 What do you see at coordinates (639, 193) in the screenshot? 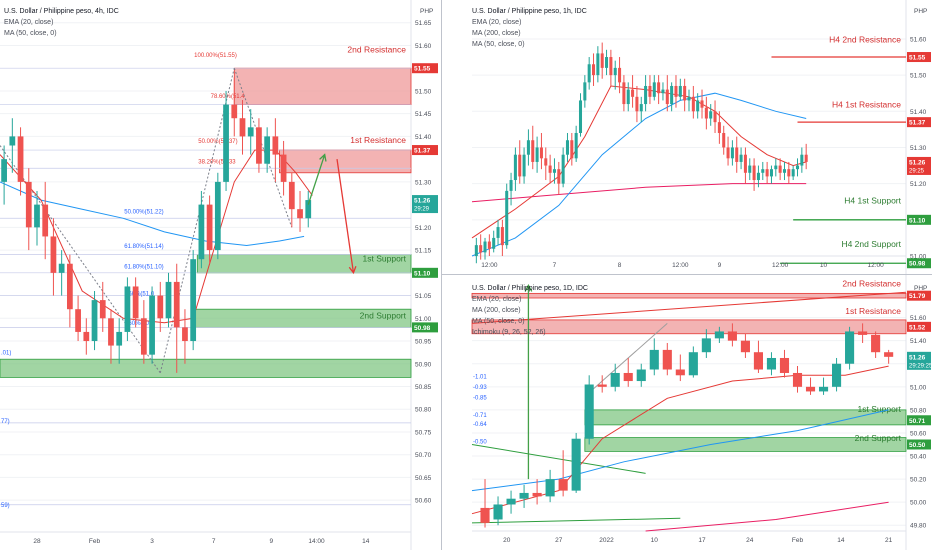
I see `chart-1h-ma200-line` at bounding box center [639, 193].